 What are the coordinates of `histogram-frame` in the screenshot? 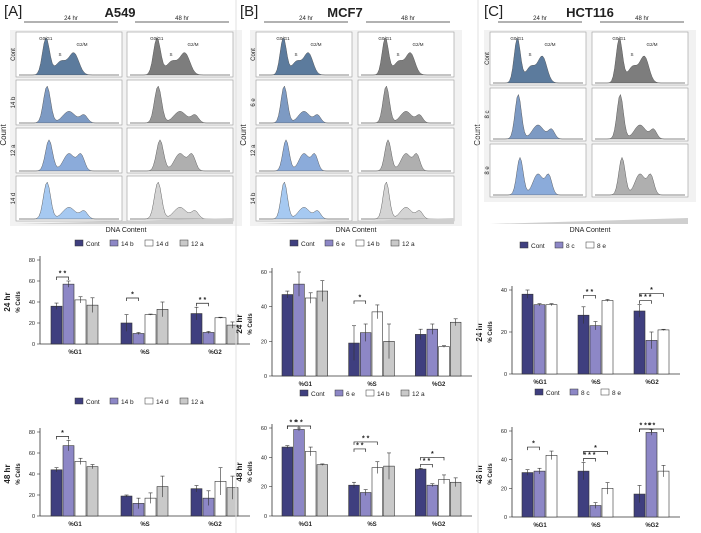 It's located at (304, 150).